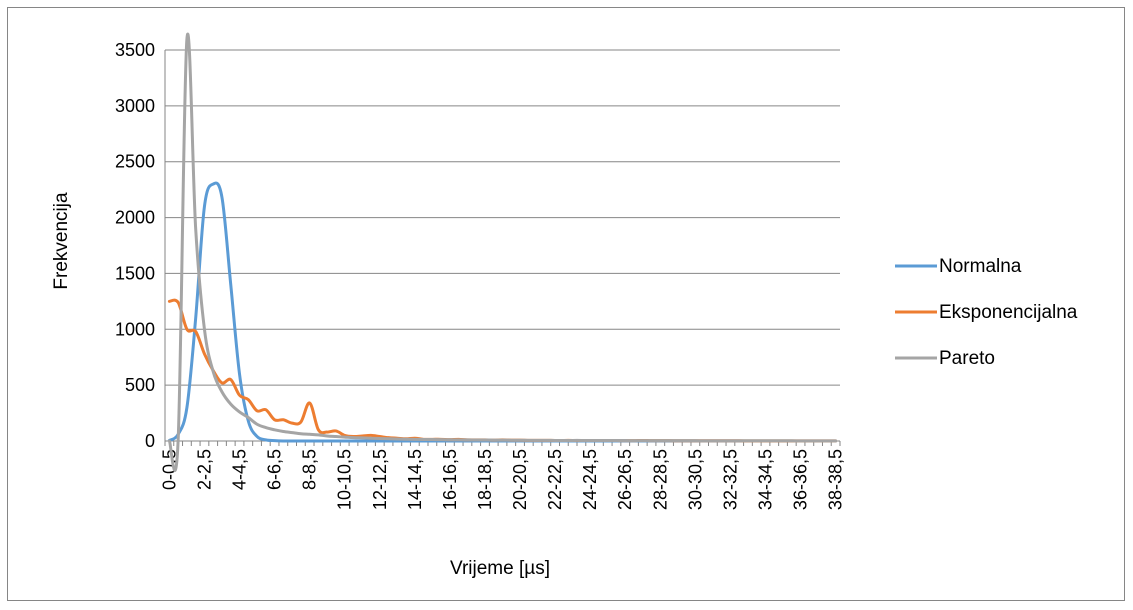 Image resolution: width=1133 pixels, height=610 pixels. I want to click on y-tick-label: 2500, so click(135, 162).